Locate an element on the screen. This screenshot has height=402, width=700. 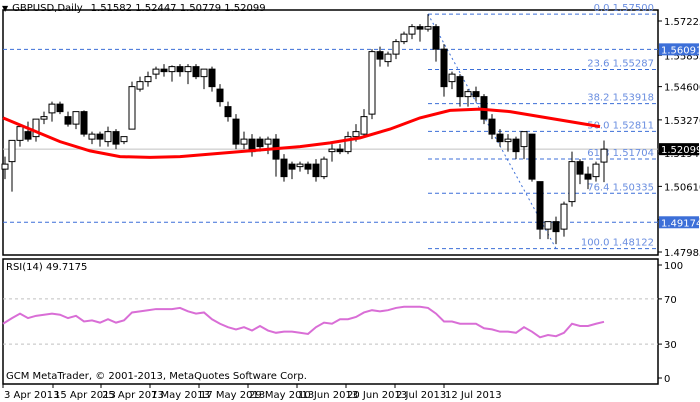
price-badge-label: 1.56091 is located at coordinates (680, 50).